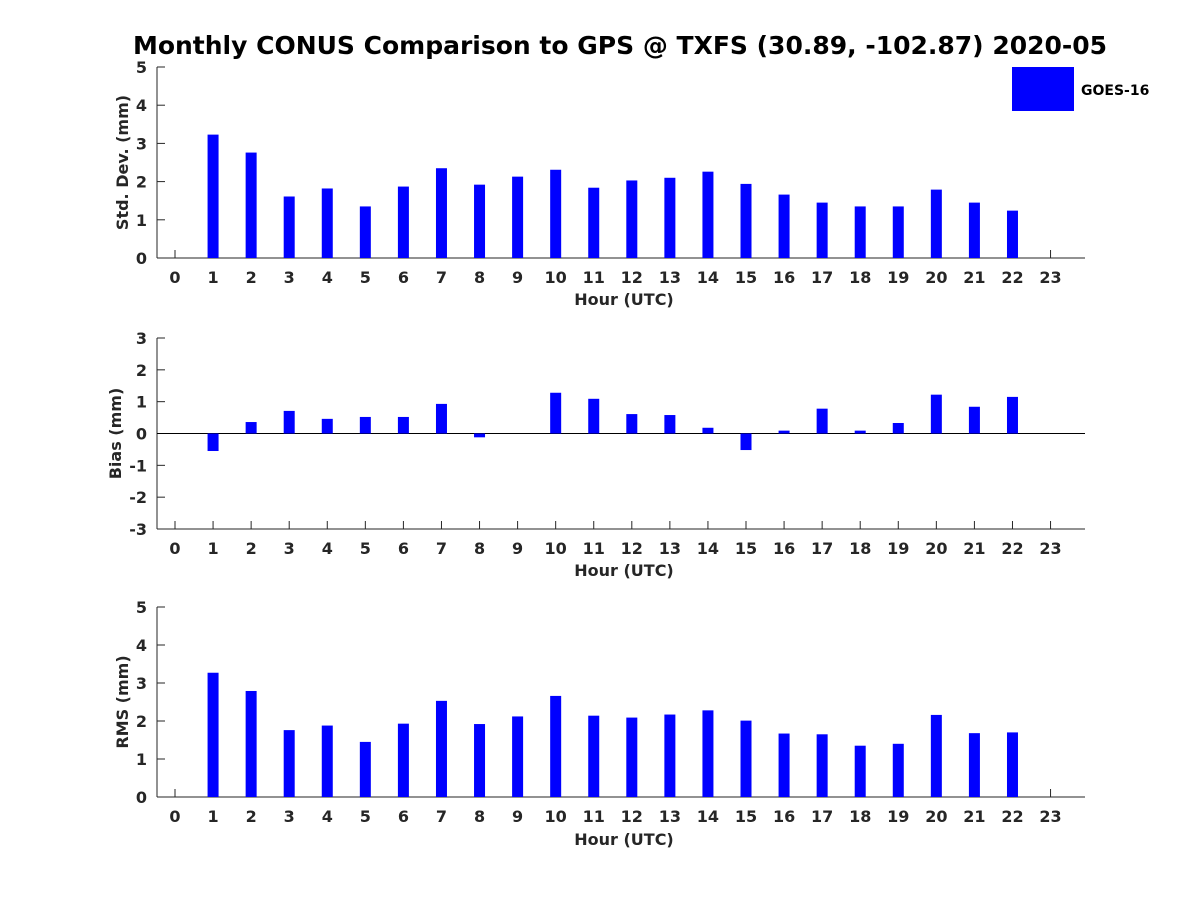  Describe the element at coordinates (1043, 89) in the screenshot. I see `legend-swatch` at that location.